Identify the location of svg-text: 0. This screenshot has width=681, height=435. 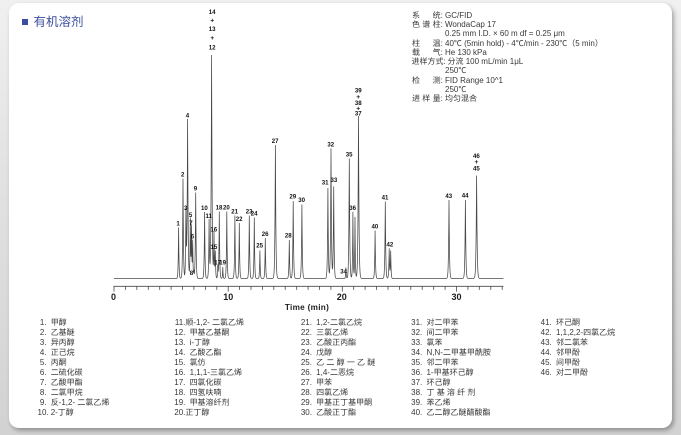
(113, 297).